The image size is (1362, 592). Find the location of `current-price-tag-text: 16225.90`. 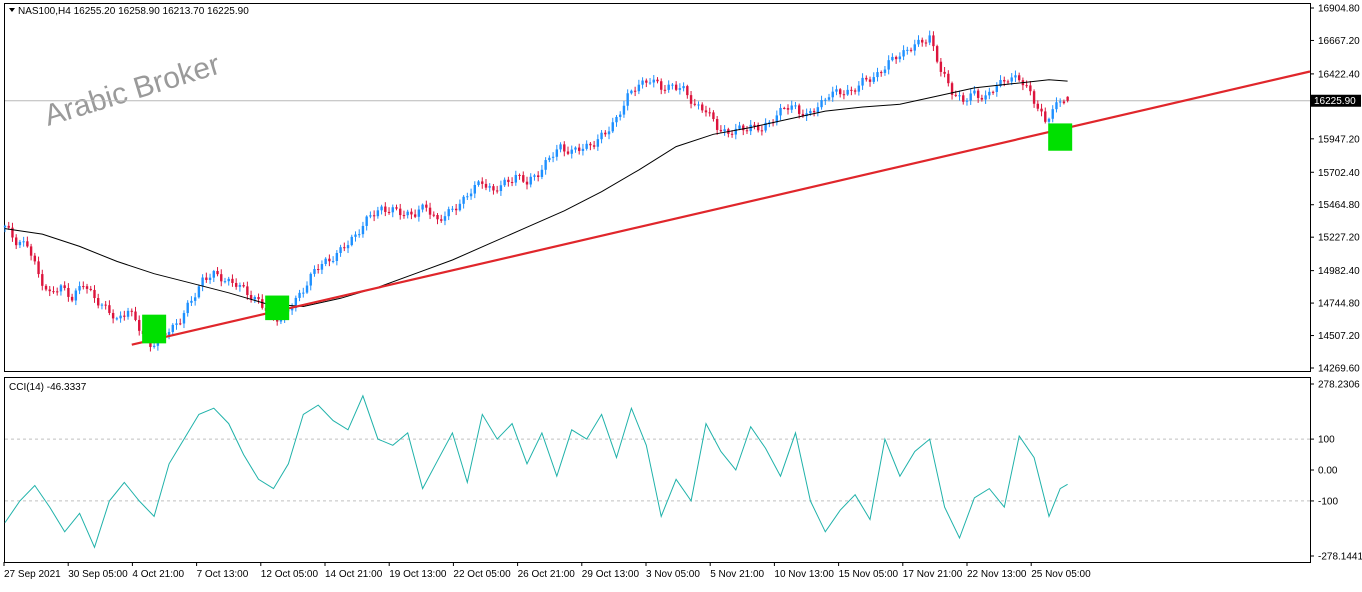

current-price-tag-text: 16225.90 is located at coordinates (1335, 101).